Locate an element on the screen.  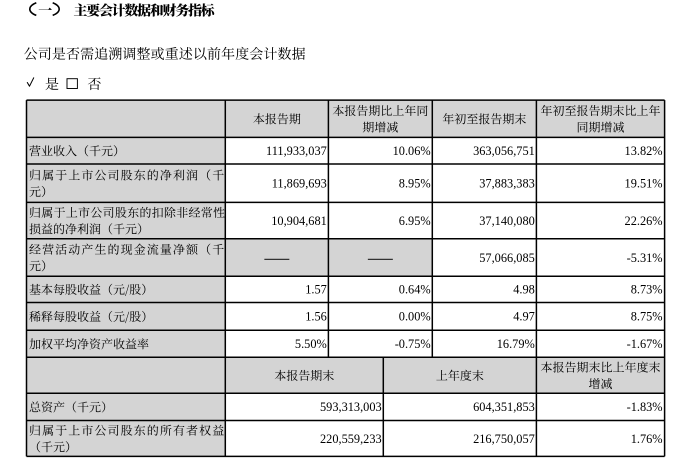
svg-text: -0.75% is located at coordinates (413, 344).